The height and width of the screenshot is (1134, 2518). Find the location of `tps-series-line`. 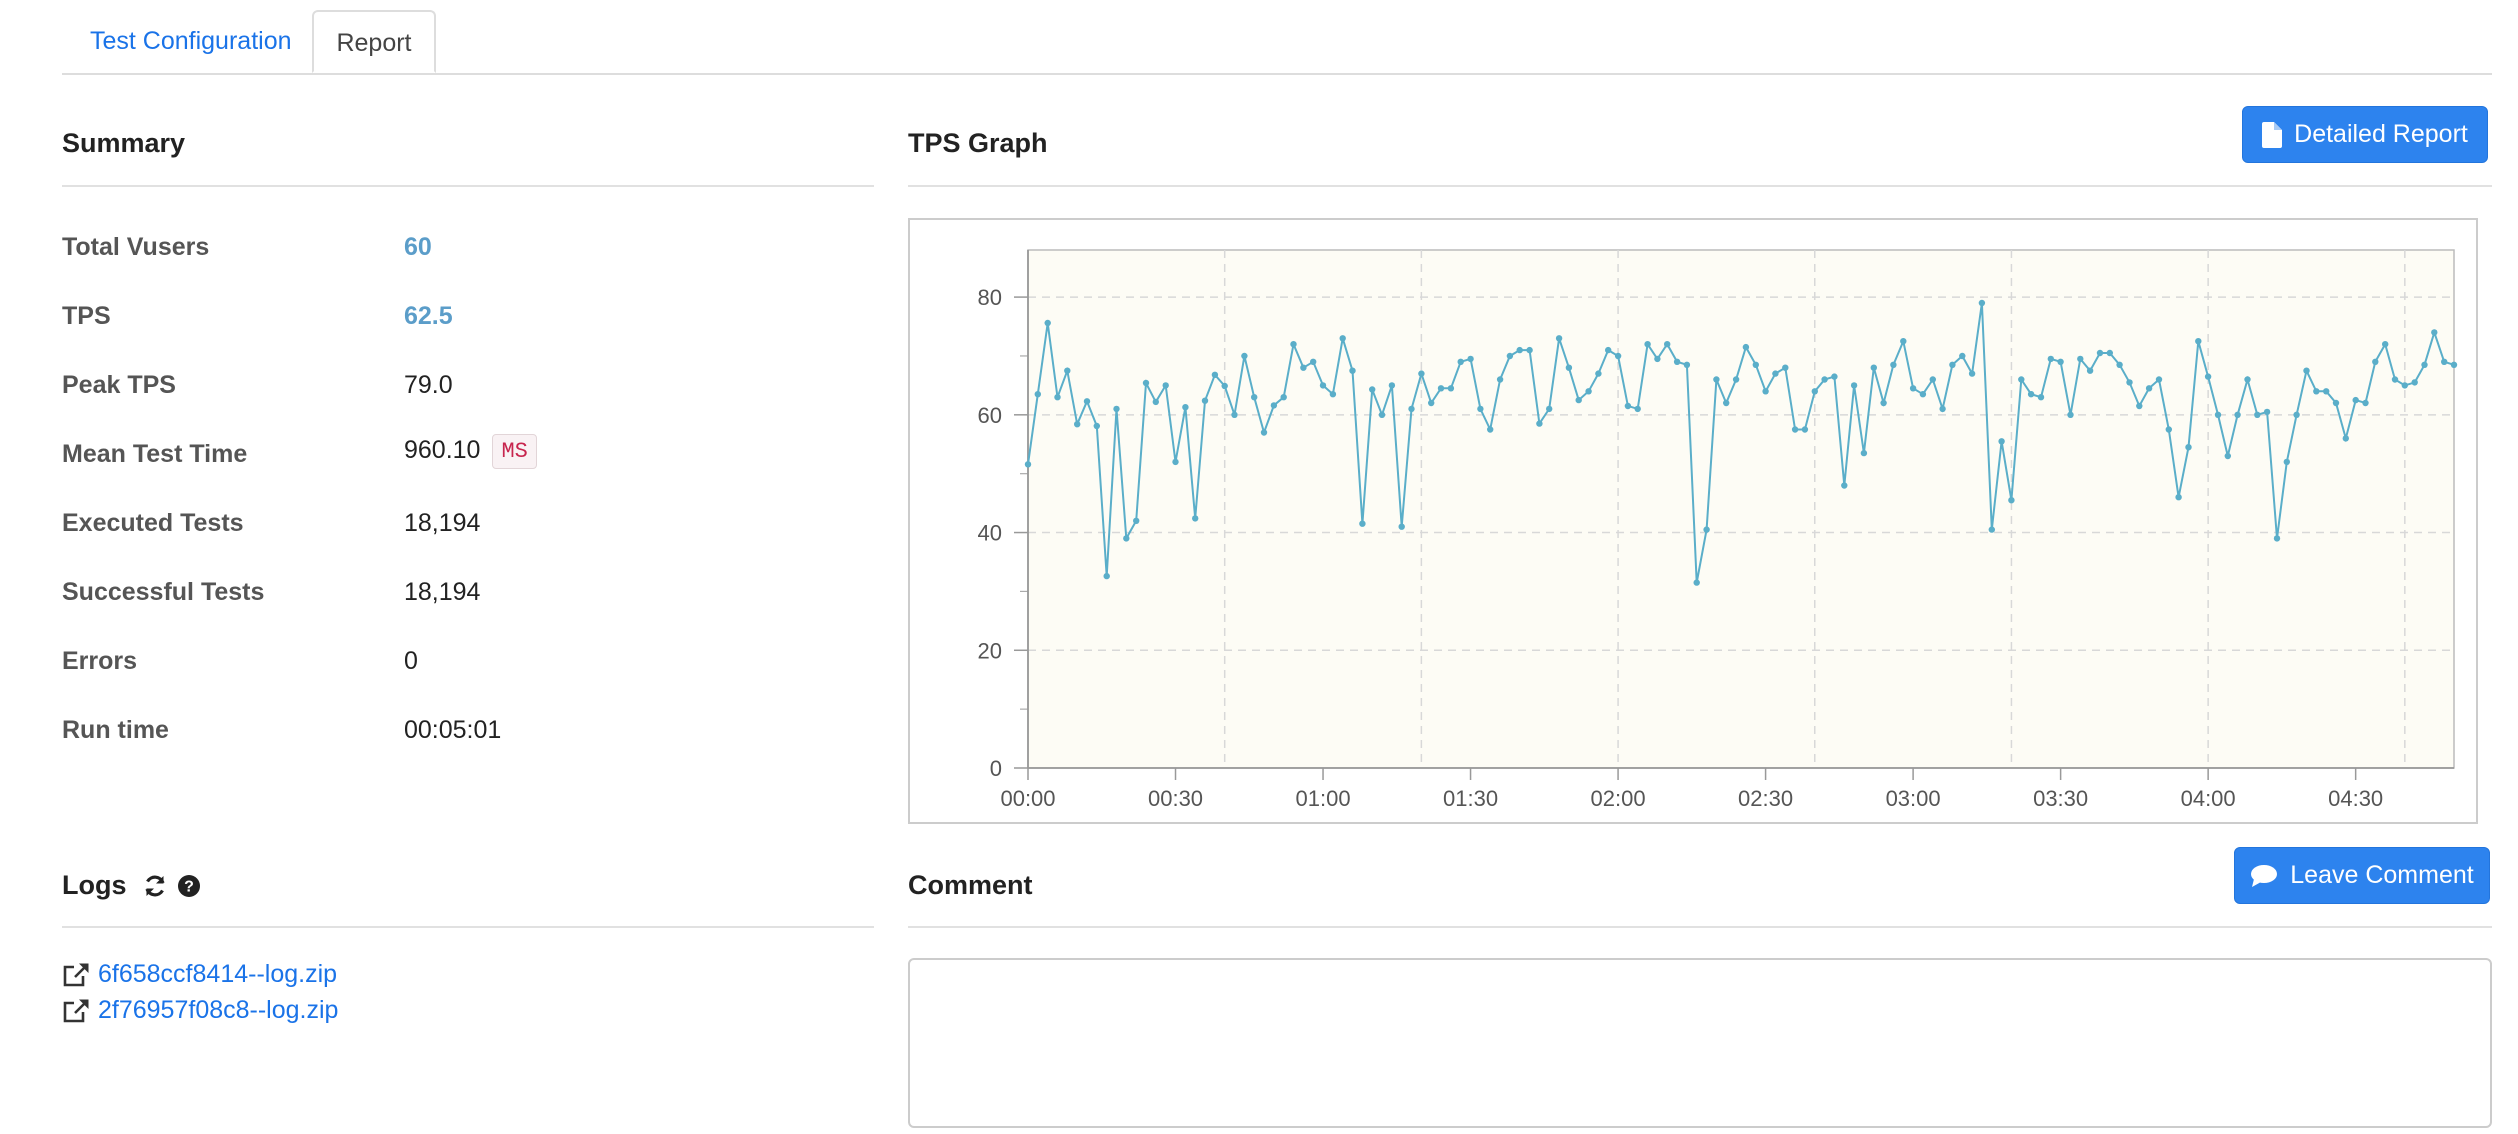

tps-series-line is located at coordinates (1741, 442).